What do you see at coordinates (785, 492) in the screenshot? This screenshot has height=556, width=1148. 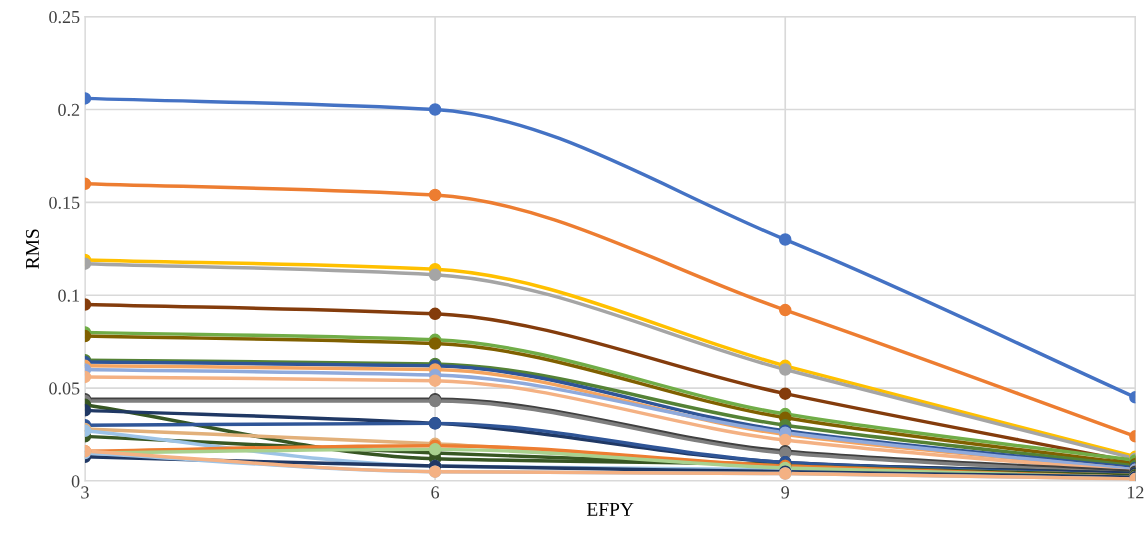 I see `x-tick-label: 9` at bounding box center [785, 492].